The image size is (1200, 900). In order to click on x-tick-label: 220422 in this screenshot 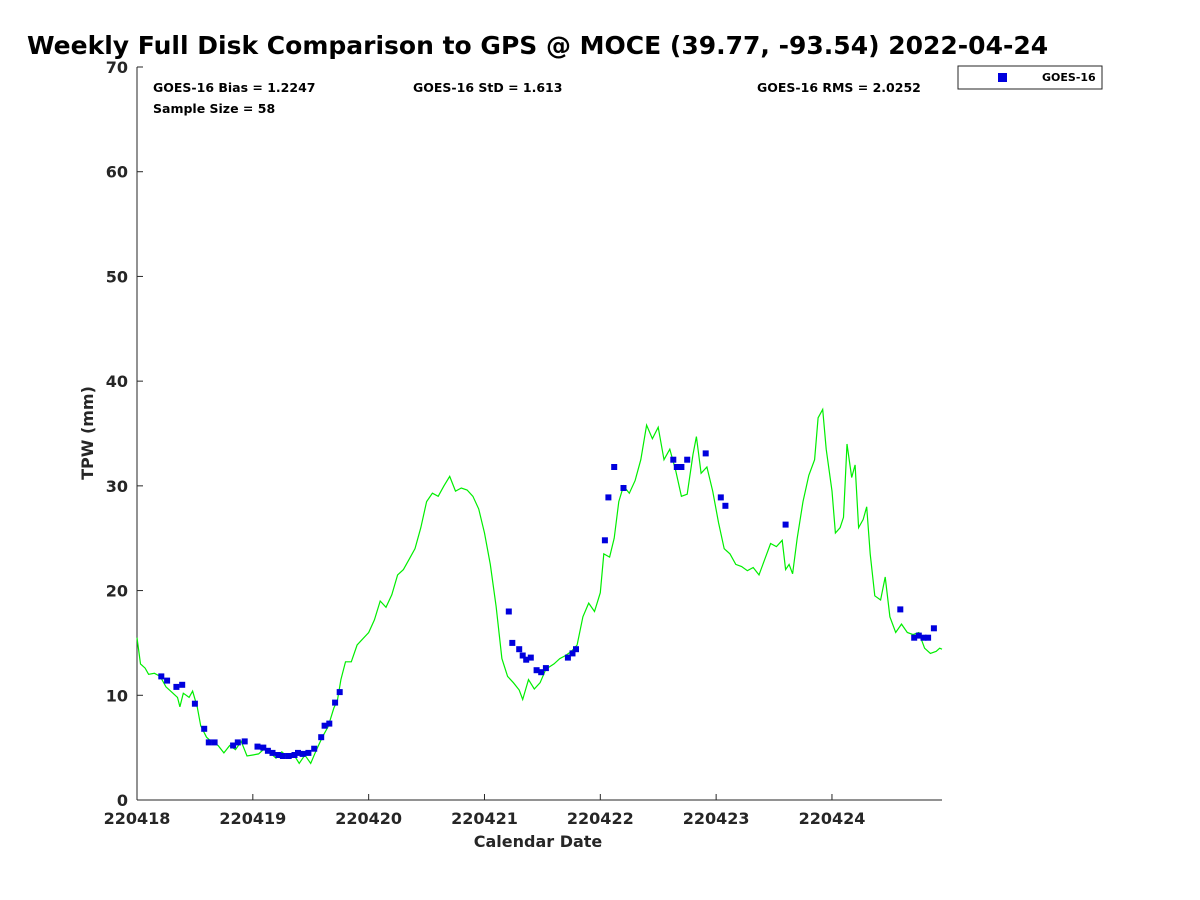, I will do `click(600, 818)`.